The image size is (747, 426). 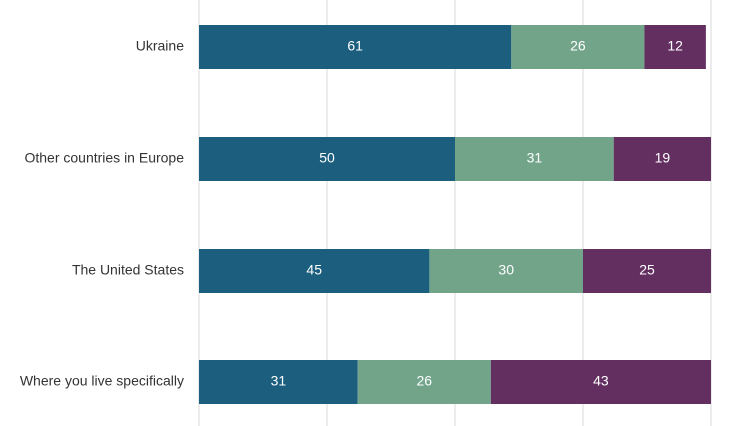 I want to click on data-label: 45, so click(x=314, y=270).